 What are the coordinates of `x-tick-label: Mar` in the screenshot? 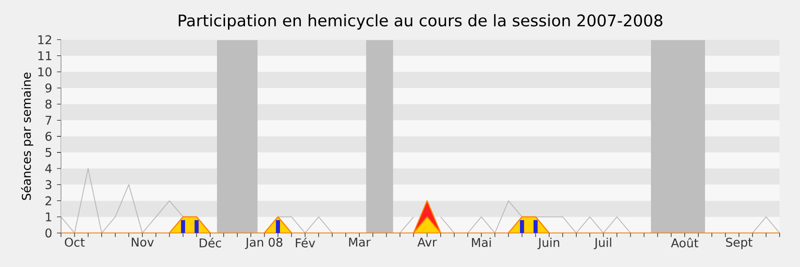 It's located at (360, 242).